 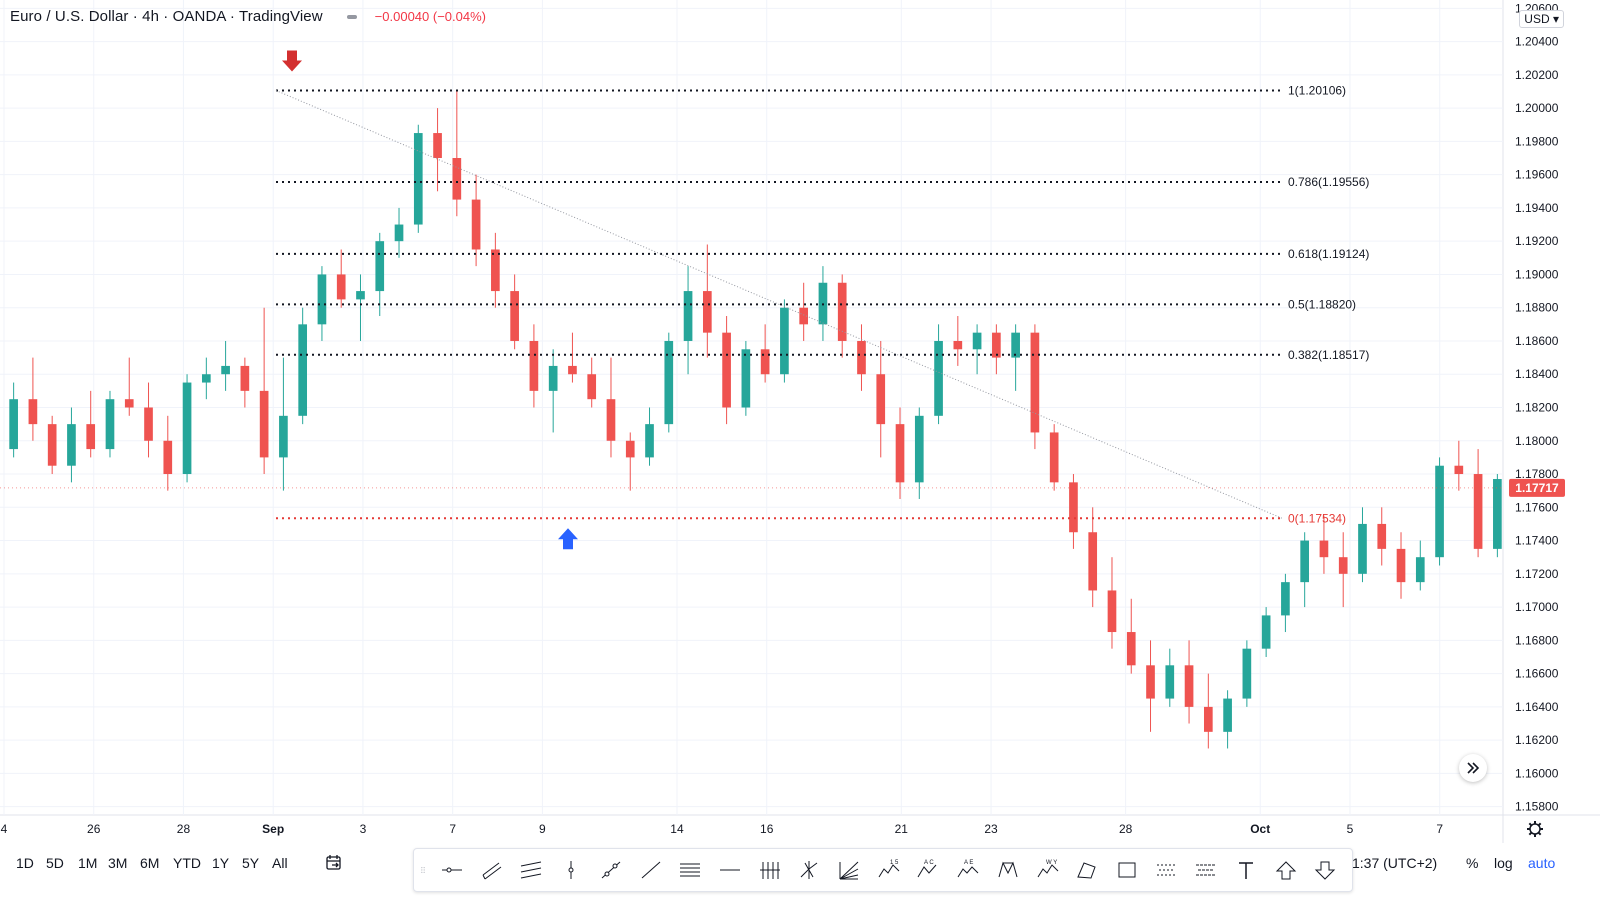 What do you see at coordinates (968, 870) in the screenshot?
I see `ae-pattern-tool-button: A E` at bounding box center [968, 870].